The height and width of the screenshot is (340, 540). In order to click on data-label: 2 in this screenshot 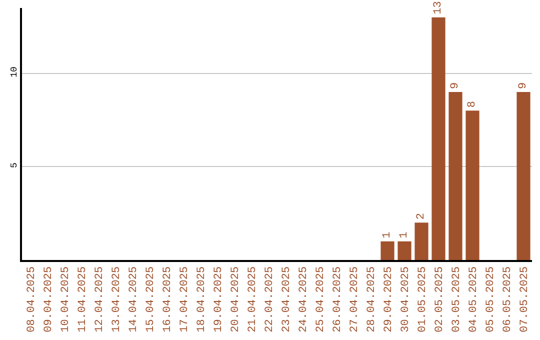, I will do `click(422, 216)`.